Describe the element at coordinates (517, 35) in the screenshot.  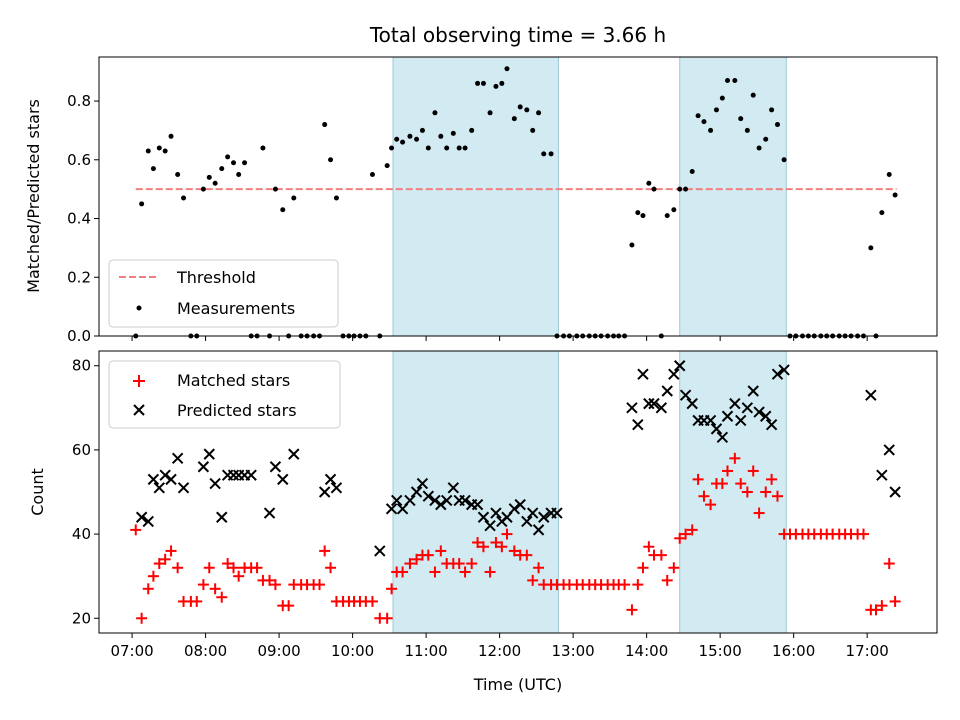
I see `chart-title: Total observing time = 3.66 h` at that location.